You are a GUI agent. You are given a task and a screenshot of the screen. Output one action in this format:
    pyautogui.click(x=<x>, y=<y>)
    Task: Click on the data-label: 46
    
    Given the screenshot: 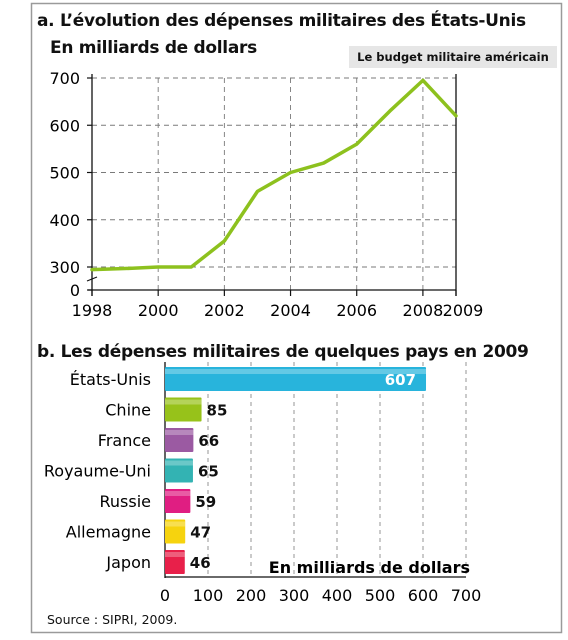 What is the action you would take?
    pyautogui.click(x=200, y=563)
    